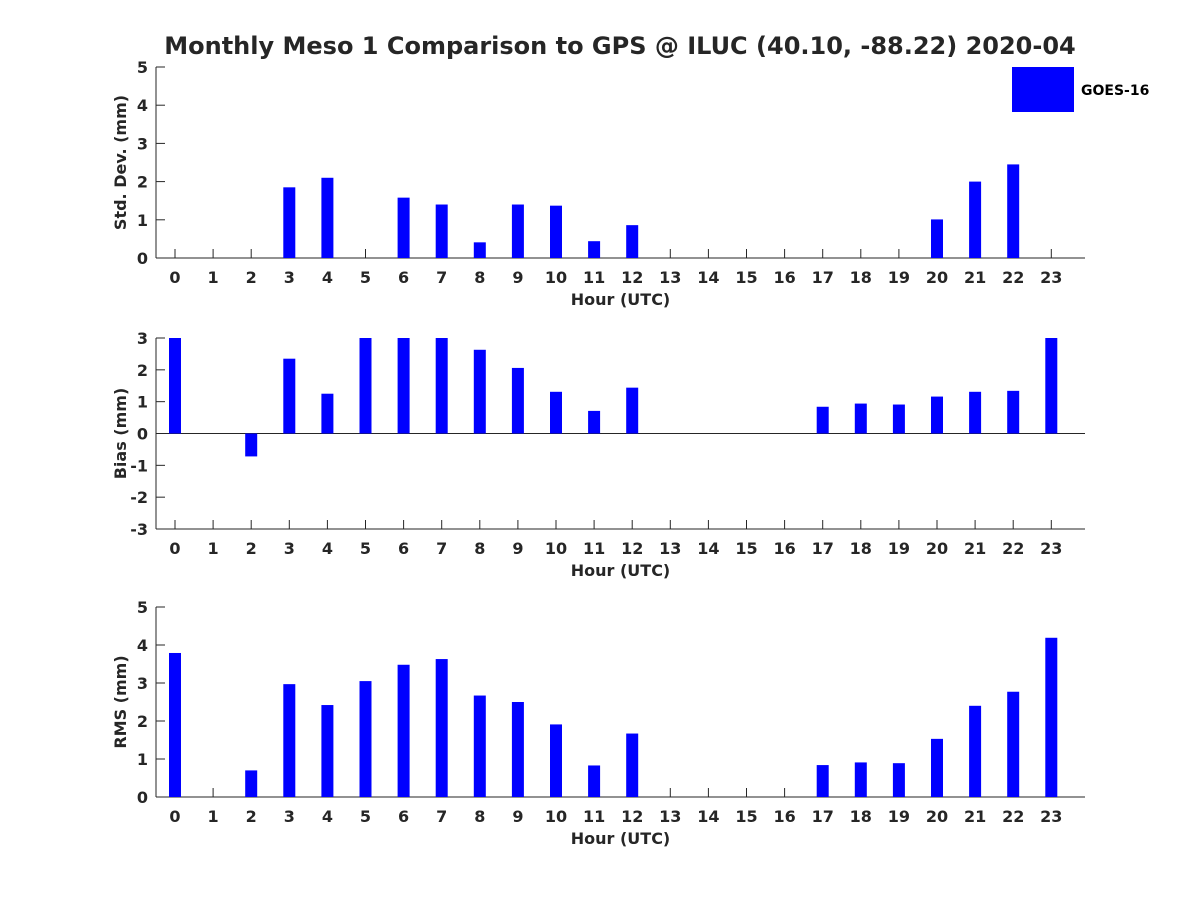  Describe the element at coordinates (632, 277) in the screenshot. I see `std-dev-x-tick-label: 12` at that location.